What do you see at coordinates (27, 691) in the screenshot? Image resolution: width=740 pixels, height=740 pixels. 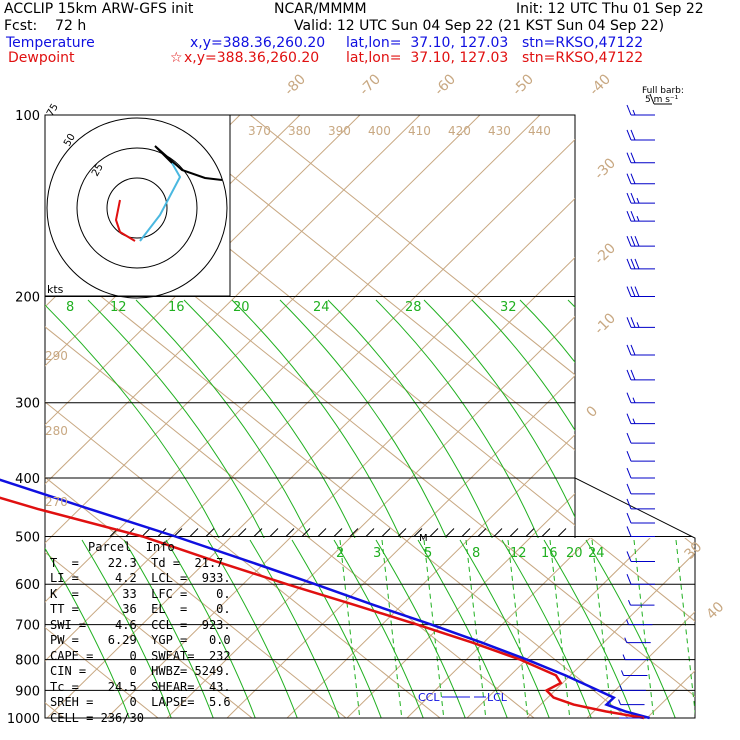 I see `pressure-tick-label: 900` at bounding box center [27, 691].